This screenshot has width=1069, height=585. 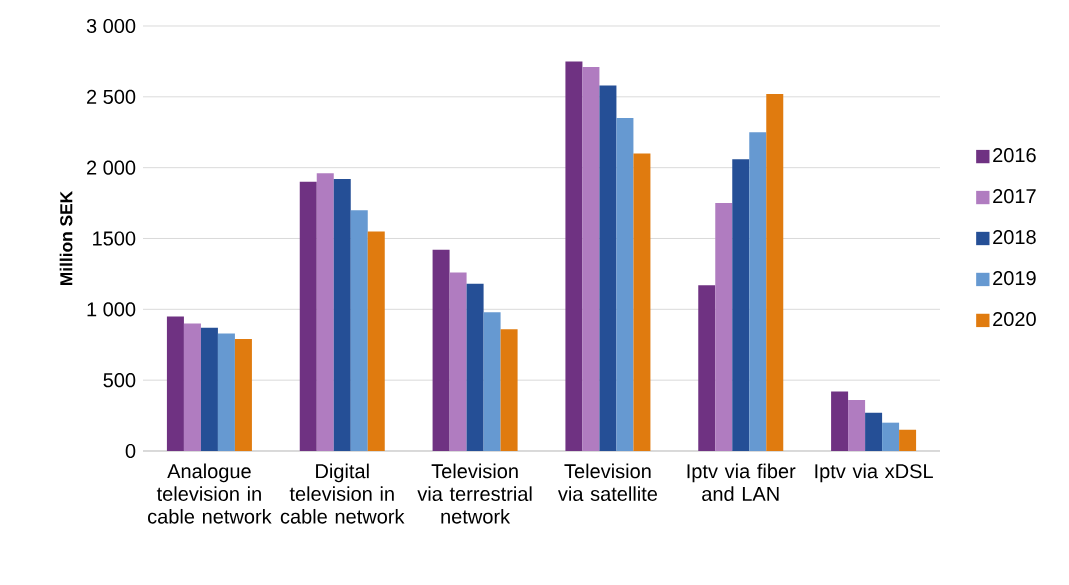 I want to click on x-tick-label: Digital television in cable network, so click(x=342, y=493).